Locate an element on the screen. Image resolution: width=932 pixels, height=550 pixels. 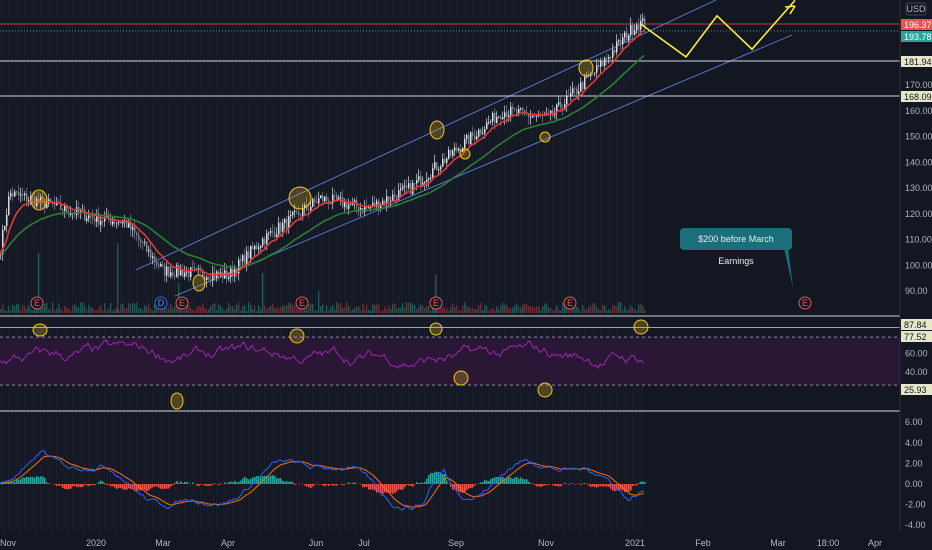
time-tick-label: Jul is located at coordinates (364, 543).